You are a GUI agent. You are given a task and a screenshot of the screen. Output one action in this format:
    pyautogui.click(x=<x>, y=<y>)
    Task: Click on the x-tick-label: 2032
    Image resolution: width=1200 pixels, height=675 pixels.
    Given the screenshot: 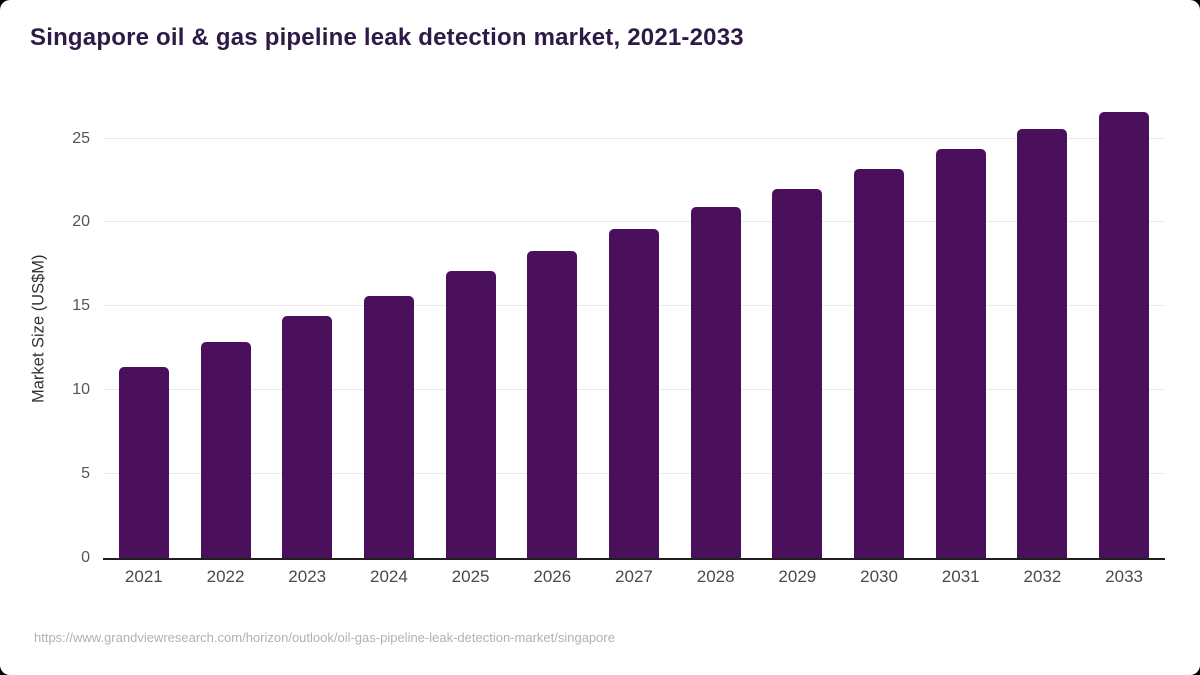 What is the action you would take?
    pyautogui.click(x=1042, y=576)
    